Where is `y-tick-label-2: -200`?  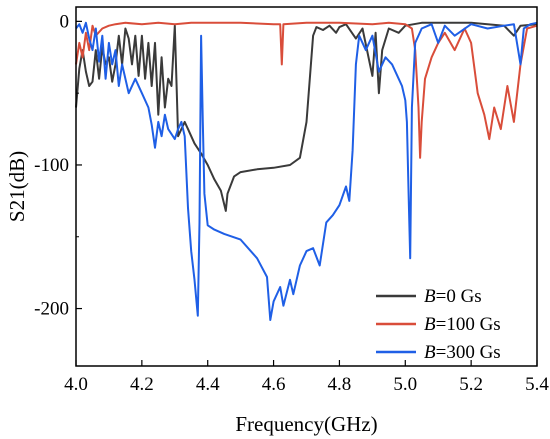 y-tick-label-2: -200 is located at coordinates (51, 309).